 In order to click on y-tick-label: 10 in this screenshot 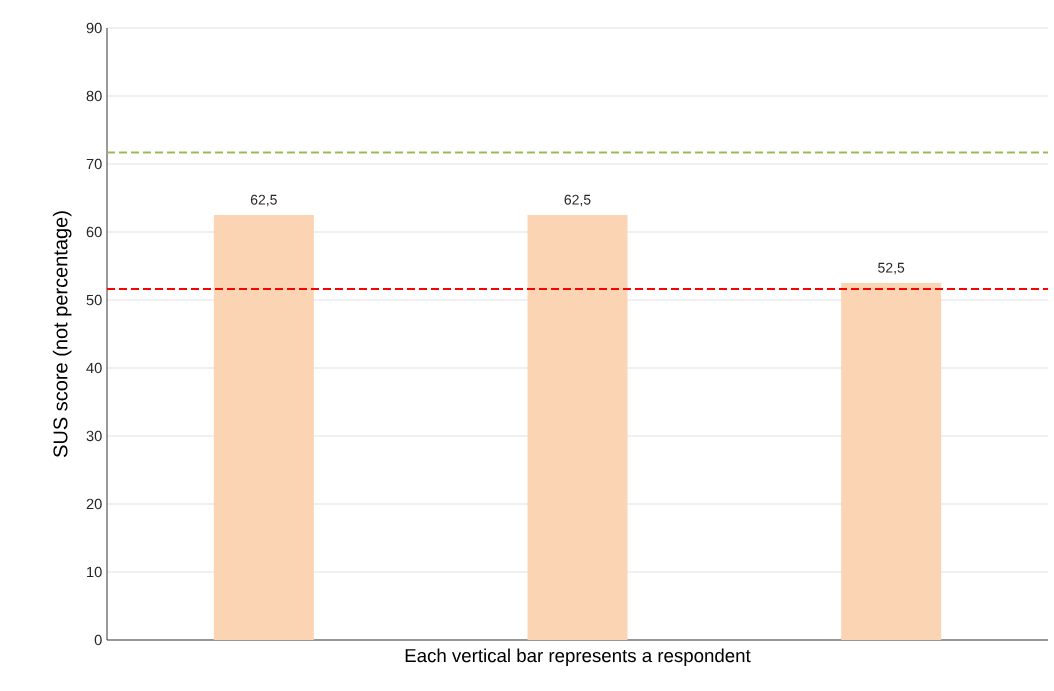, I will do `click(94, 572)`.